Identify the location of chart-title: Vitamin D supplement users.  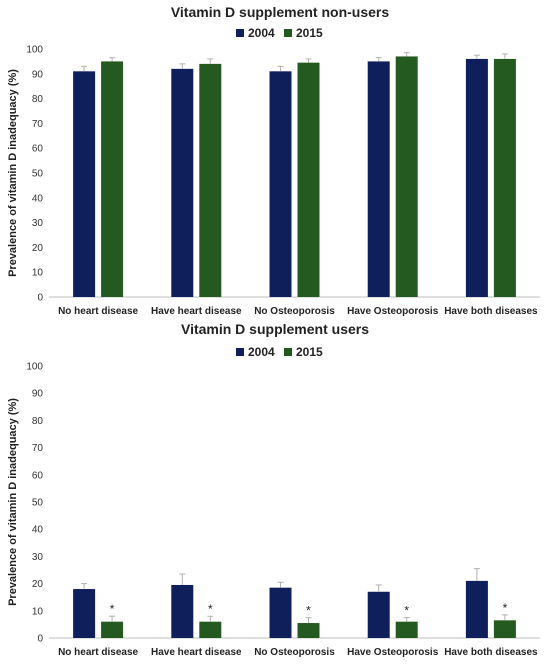
(275, 329).